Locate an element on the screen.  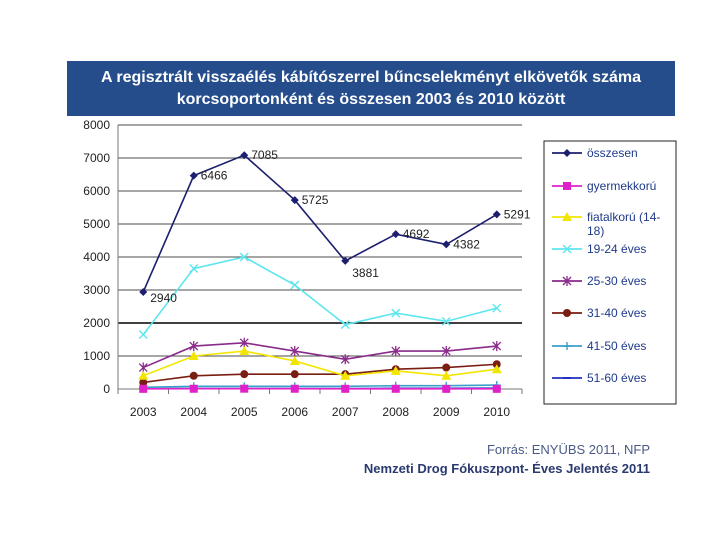
y-tick-label: 0 is located at coordinates (106, 389).